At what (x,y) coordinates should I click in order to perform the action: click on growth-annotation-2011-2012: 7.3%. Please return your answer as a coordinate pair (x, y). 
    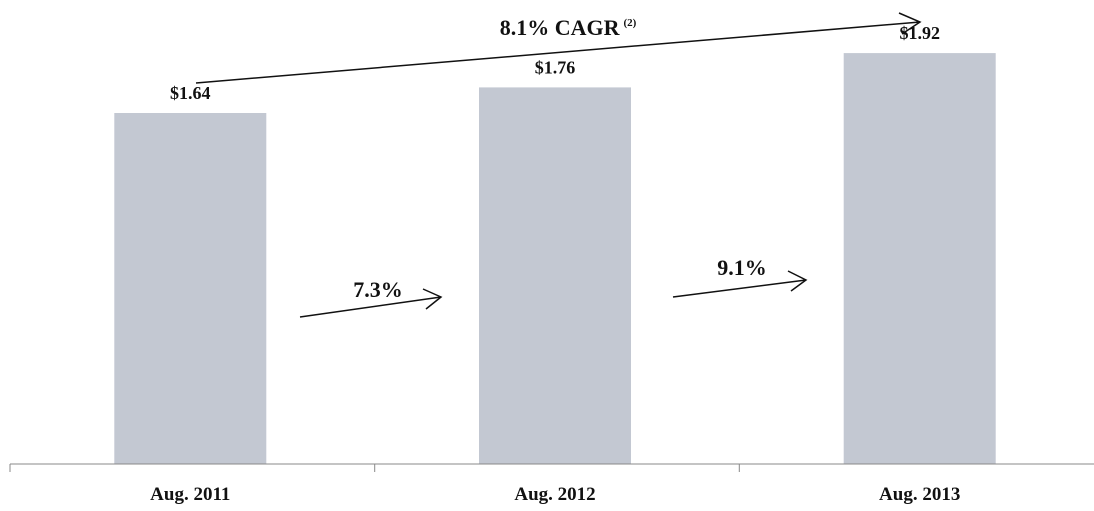
    Looking at the image, I should click on (371, 297).